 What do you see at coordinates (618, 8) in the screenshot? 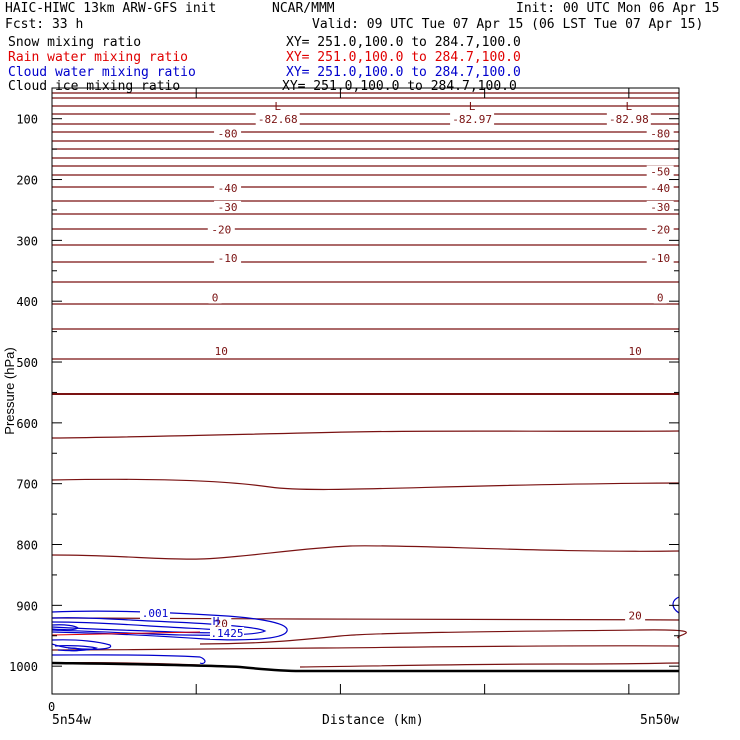
I see `init-time: Init: 00 UTC Mon 06 Apr 15` at bounding box center [618, 8].